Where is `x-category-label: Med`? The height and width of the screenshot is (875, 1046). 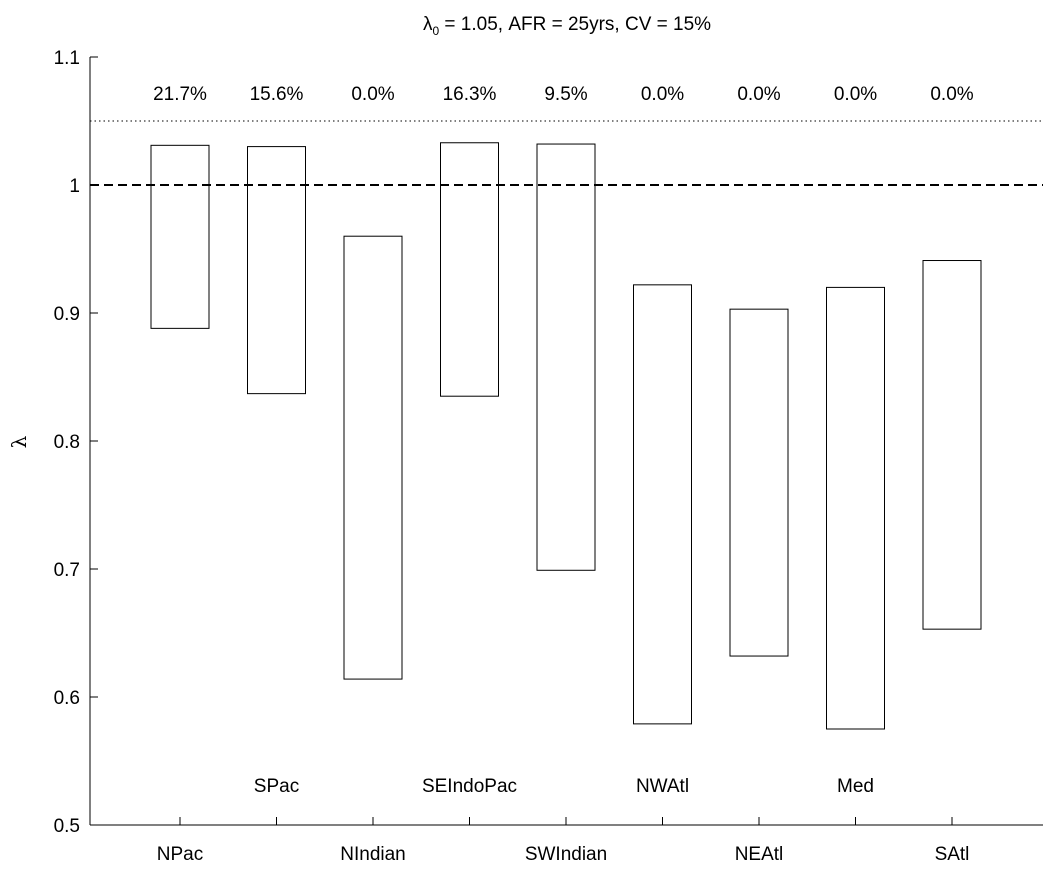 x-category-label: Med is located at coordinates (855, 786).